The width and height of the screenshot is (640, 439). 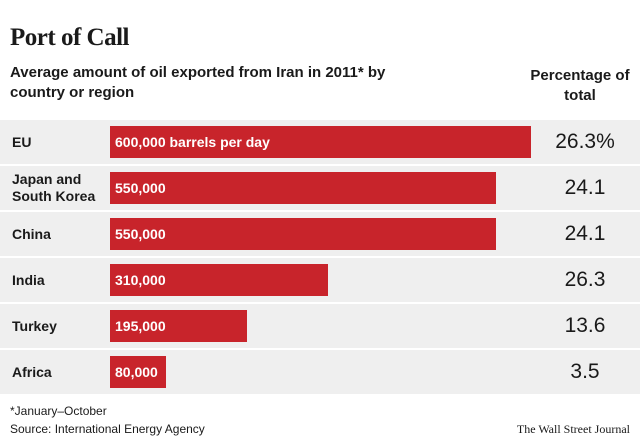 What do you see at coordinates (573, 429) in the screenshot?
I see `credit: The Wall Street Journal` at bounding box center [573, 429].